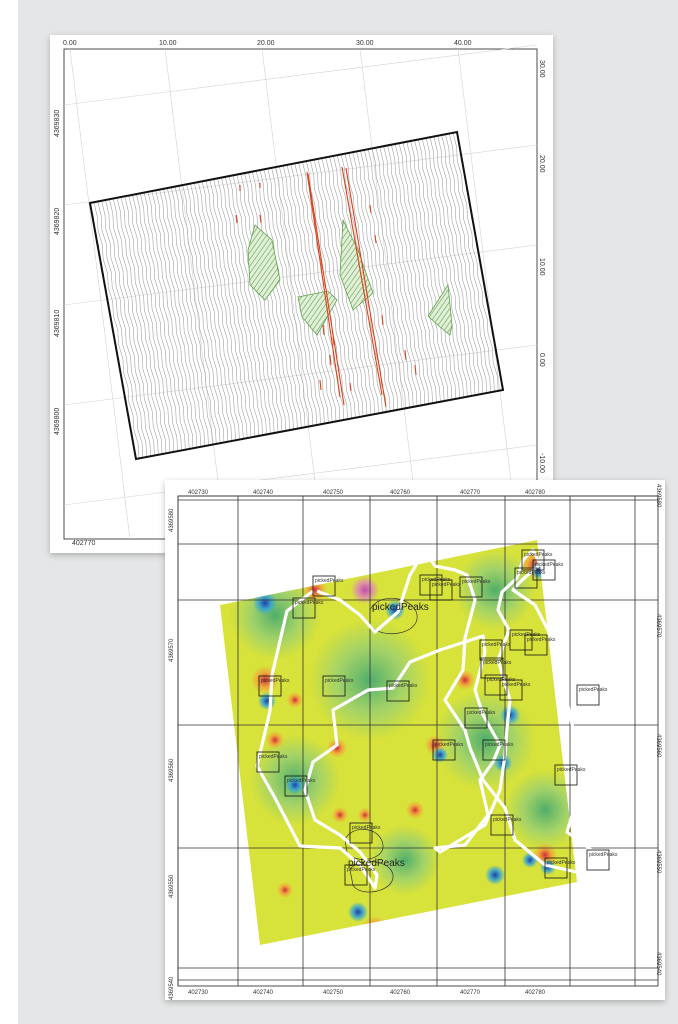  What do you see at coordinates (57, 221) in the screenshot?
I see `survey-left-tick: 4369820` at bounding box center [57, 221].